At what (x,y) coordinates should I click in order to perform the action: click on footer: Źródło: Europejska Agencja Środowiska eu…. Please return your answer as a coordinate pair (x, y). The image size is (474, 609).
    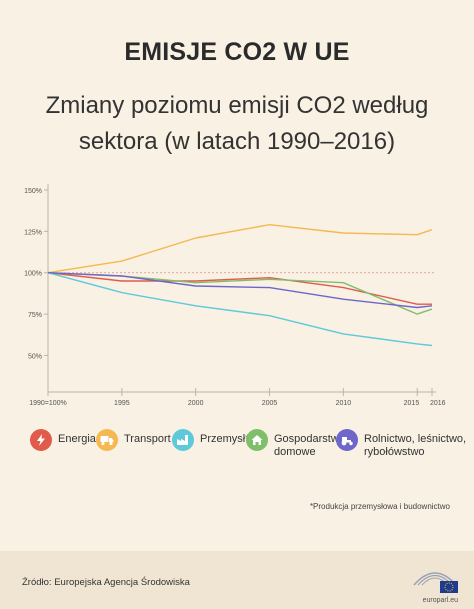
    Looking at the image, I should click on (237, 580).